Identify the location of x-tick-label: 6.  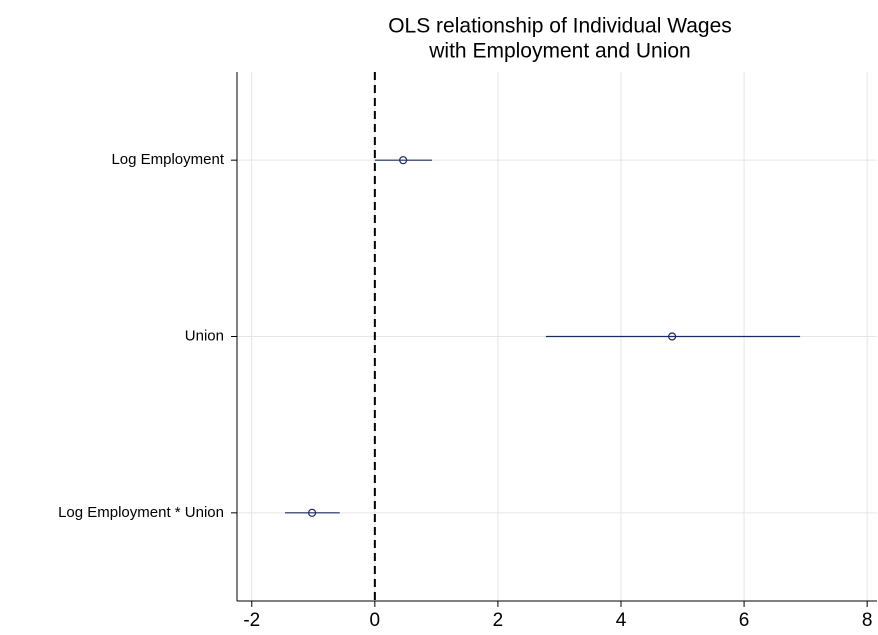
(744, 620).